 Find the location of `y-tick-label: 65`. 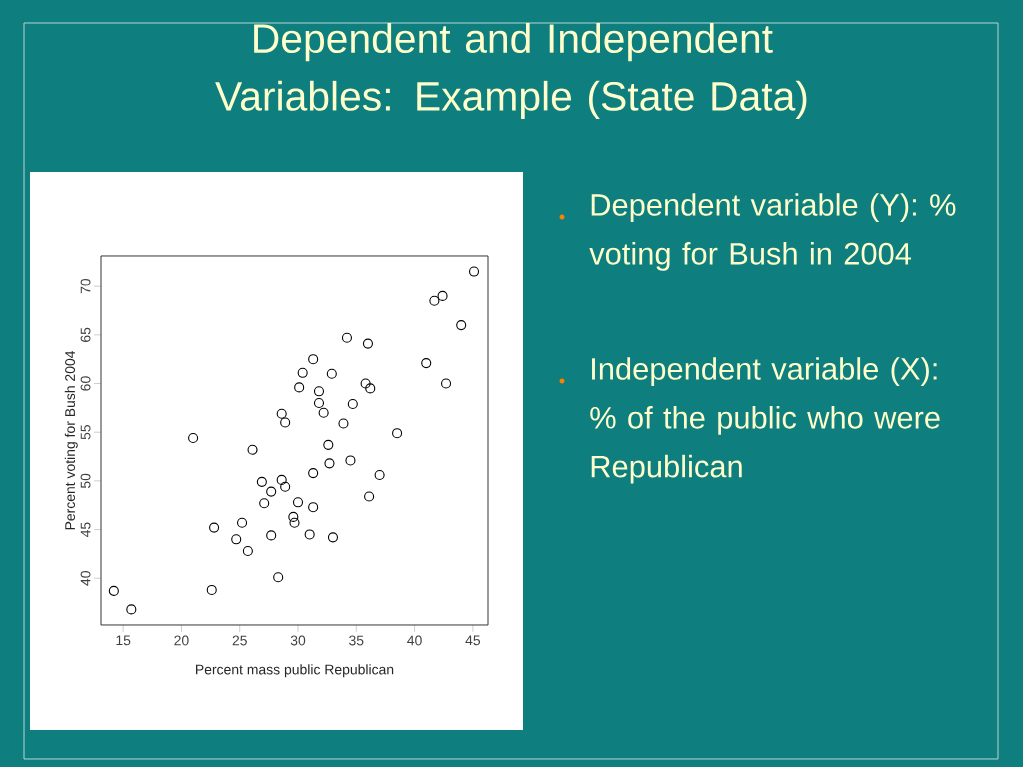

y-tick-label: 65 is located at coordinates (85, 334).